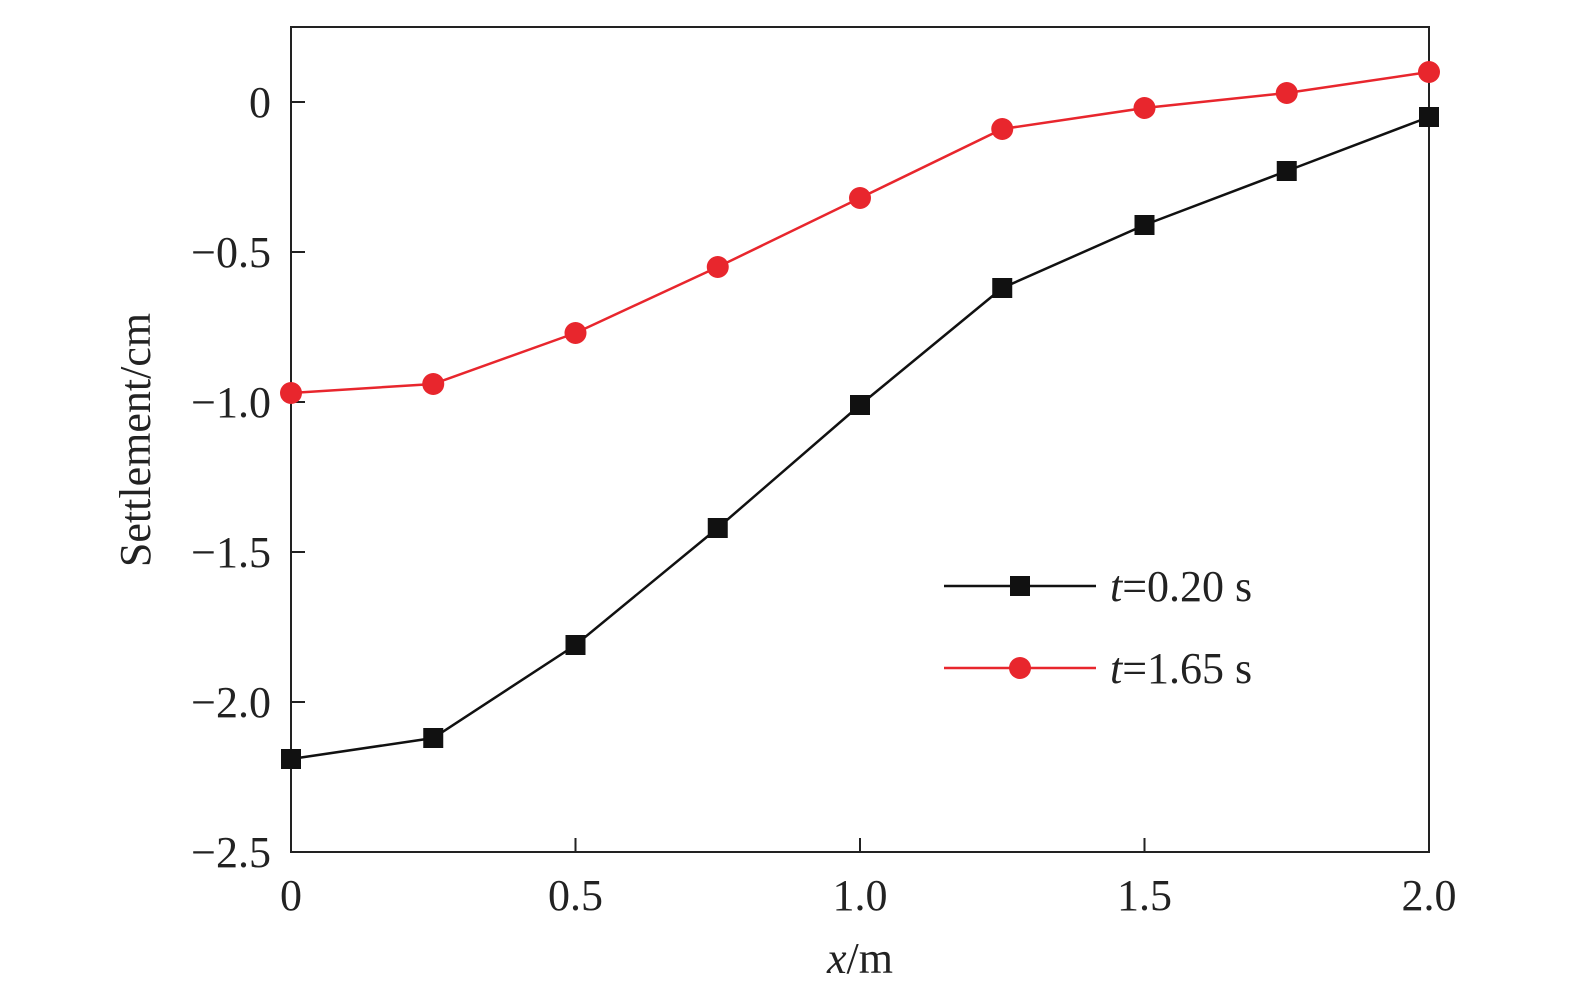  What do you see at coordinates (231, 702) in the screenshot?
I see `y-tick-label: −2.0` at bounding box center [231, 702].